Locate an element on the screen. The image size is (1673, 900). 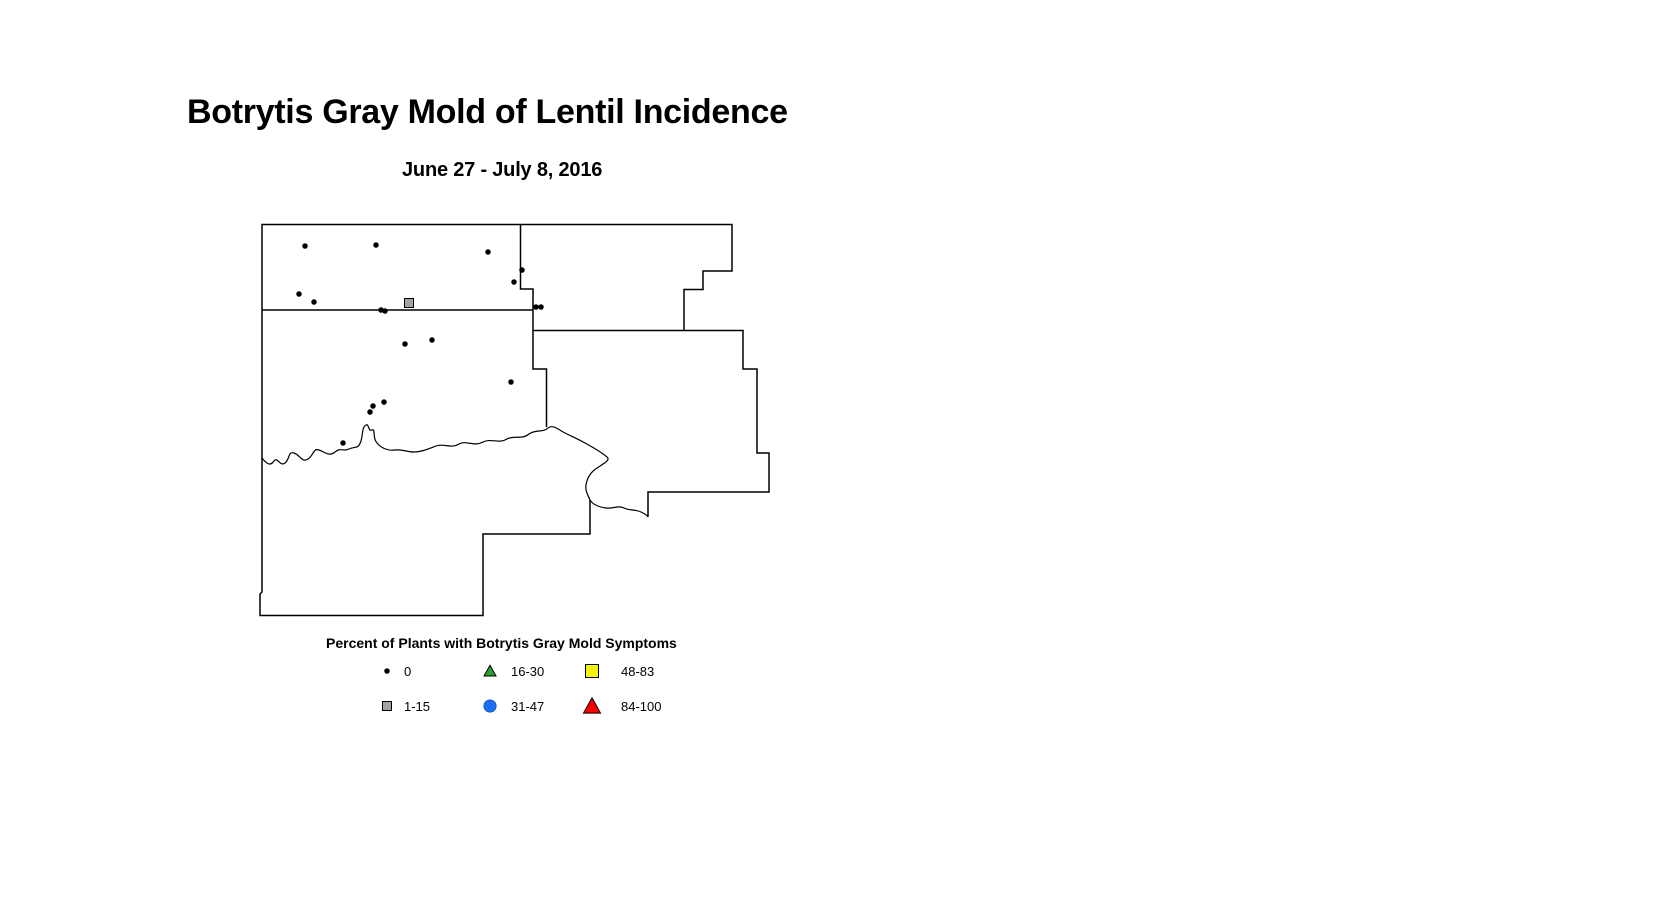
legend-yellow-square-icon is located at coordinates (592, 671).